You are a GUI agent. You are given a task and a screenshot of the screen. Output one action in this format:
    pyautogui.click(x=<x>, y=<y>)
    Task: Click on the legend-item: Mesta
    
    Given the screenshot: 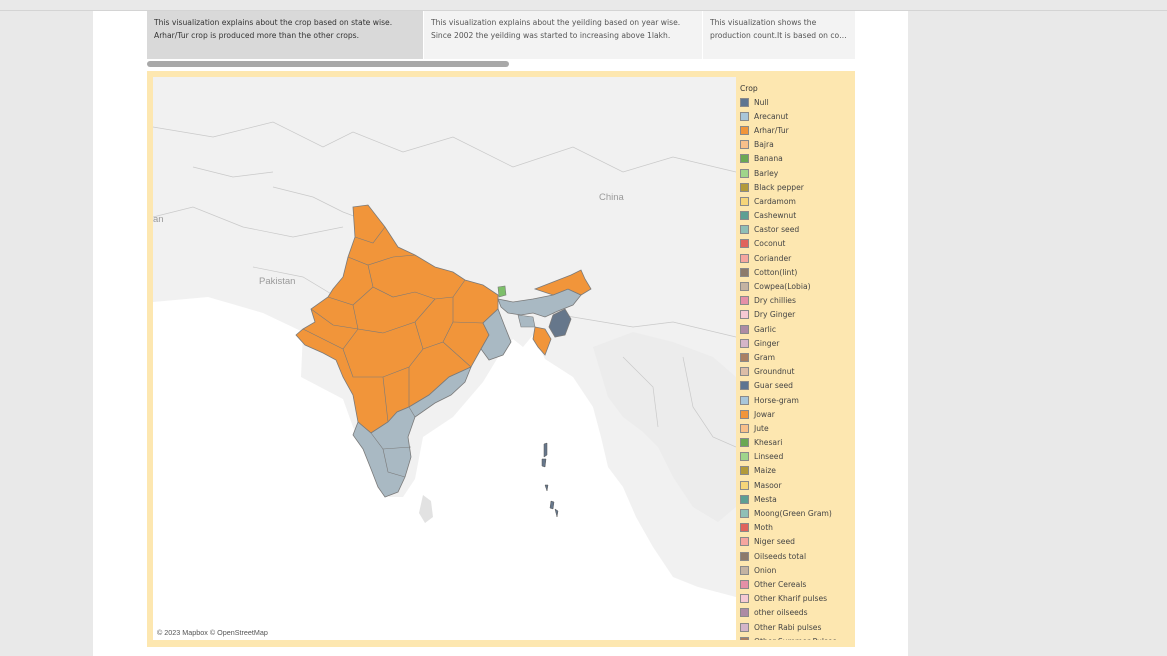 What is the action you would take?
    pyautogui.click(x=796, y=499)
    